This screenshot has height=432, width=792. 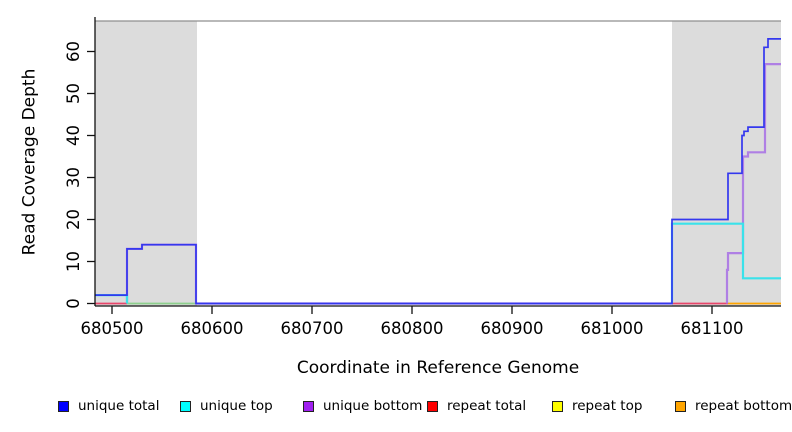 I want to click on y-tick-label: 30, so click(x=73, y=177).